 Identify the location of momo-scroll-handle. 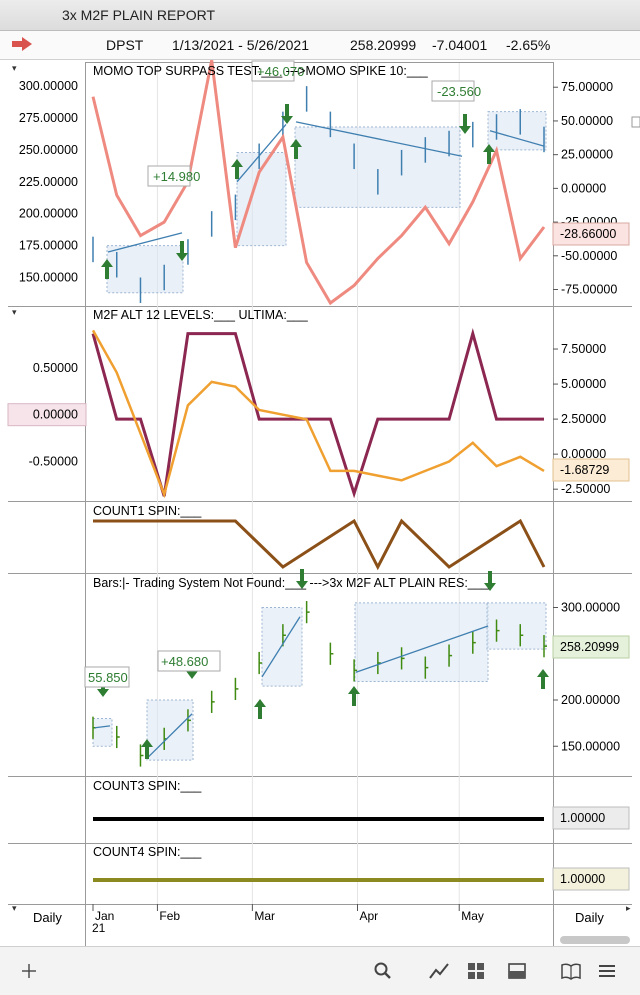
(635, 122).